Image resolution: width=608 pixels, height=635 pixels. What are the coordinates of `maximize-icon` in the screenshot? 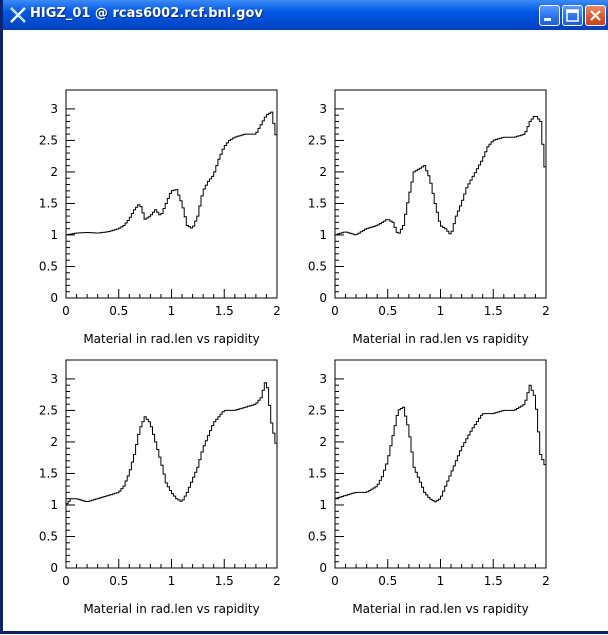 It's located at (572, 15).